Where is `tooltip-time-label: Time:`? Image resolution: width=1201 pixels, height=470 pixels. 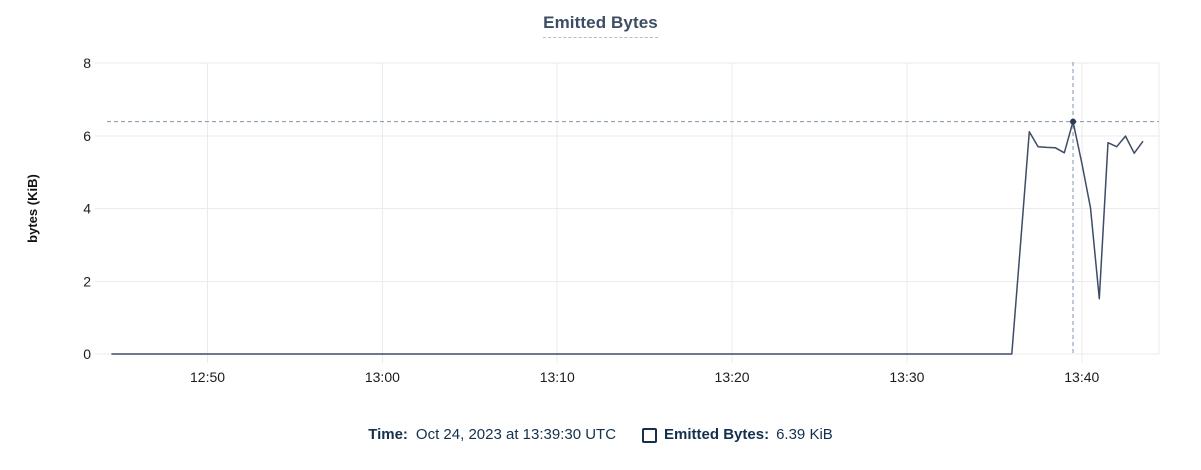
tooltip-time-label: Time: is located at coordinates (388, 434).